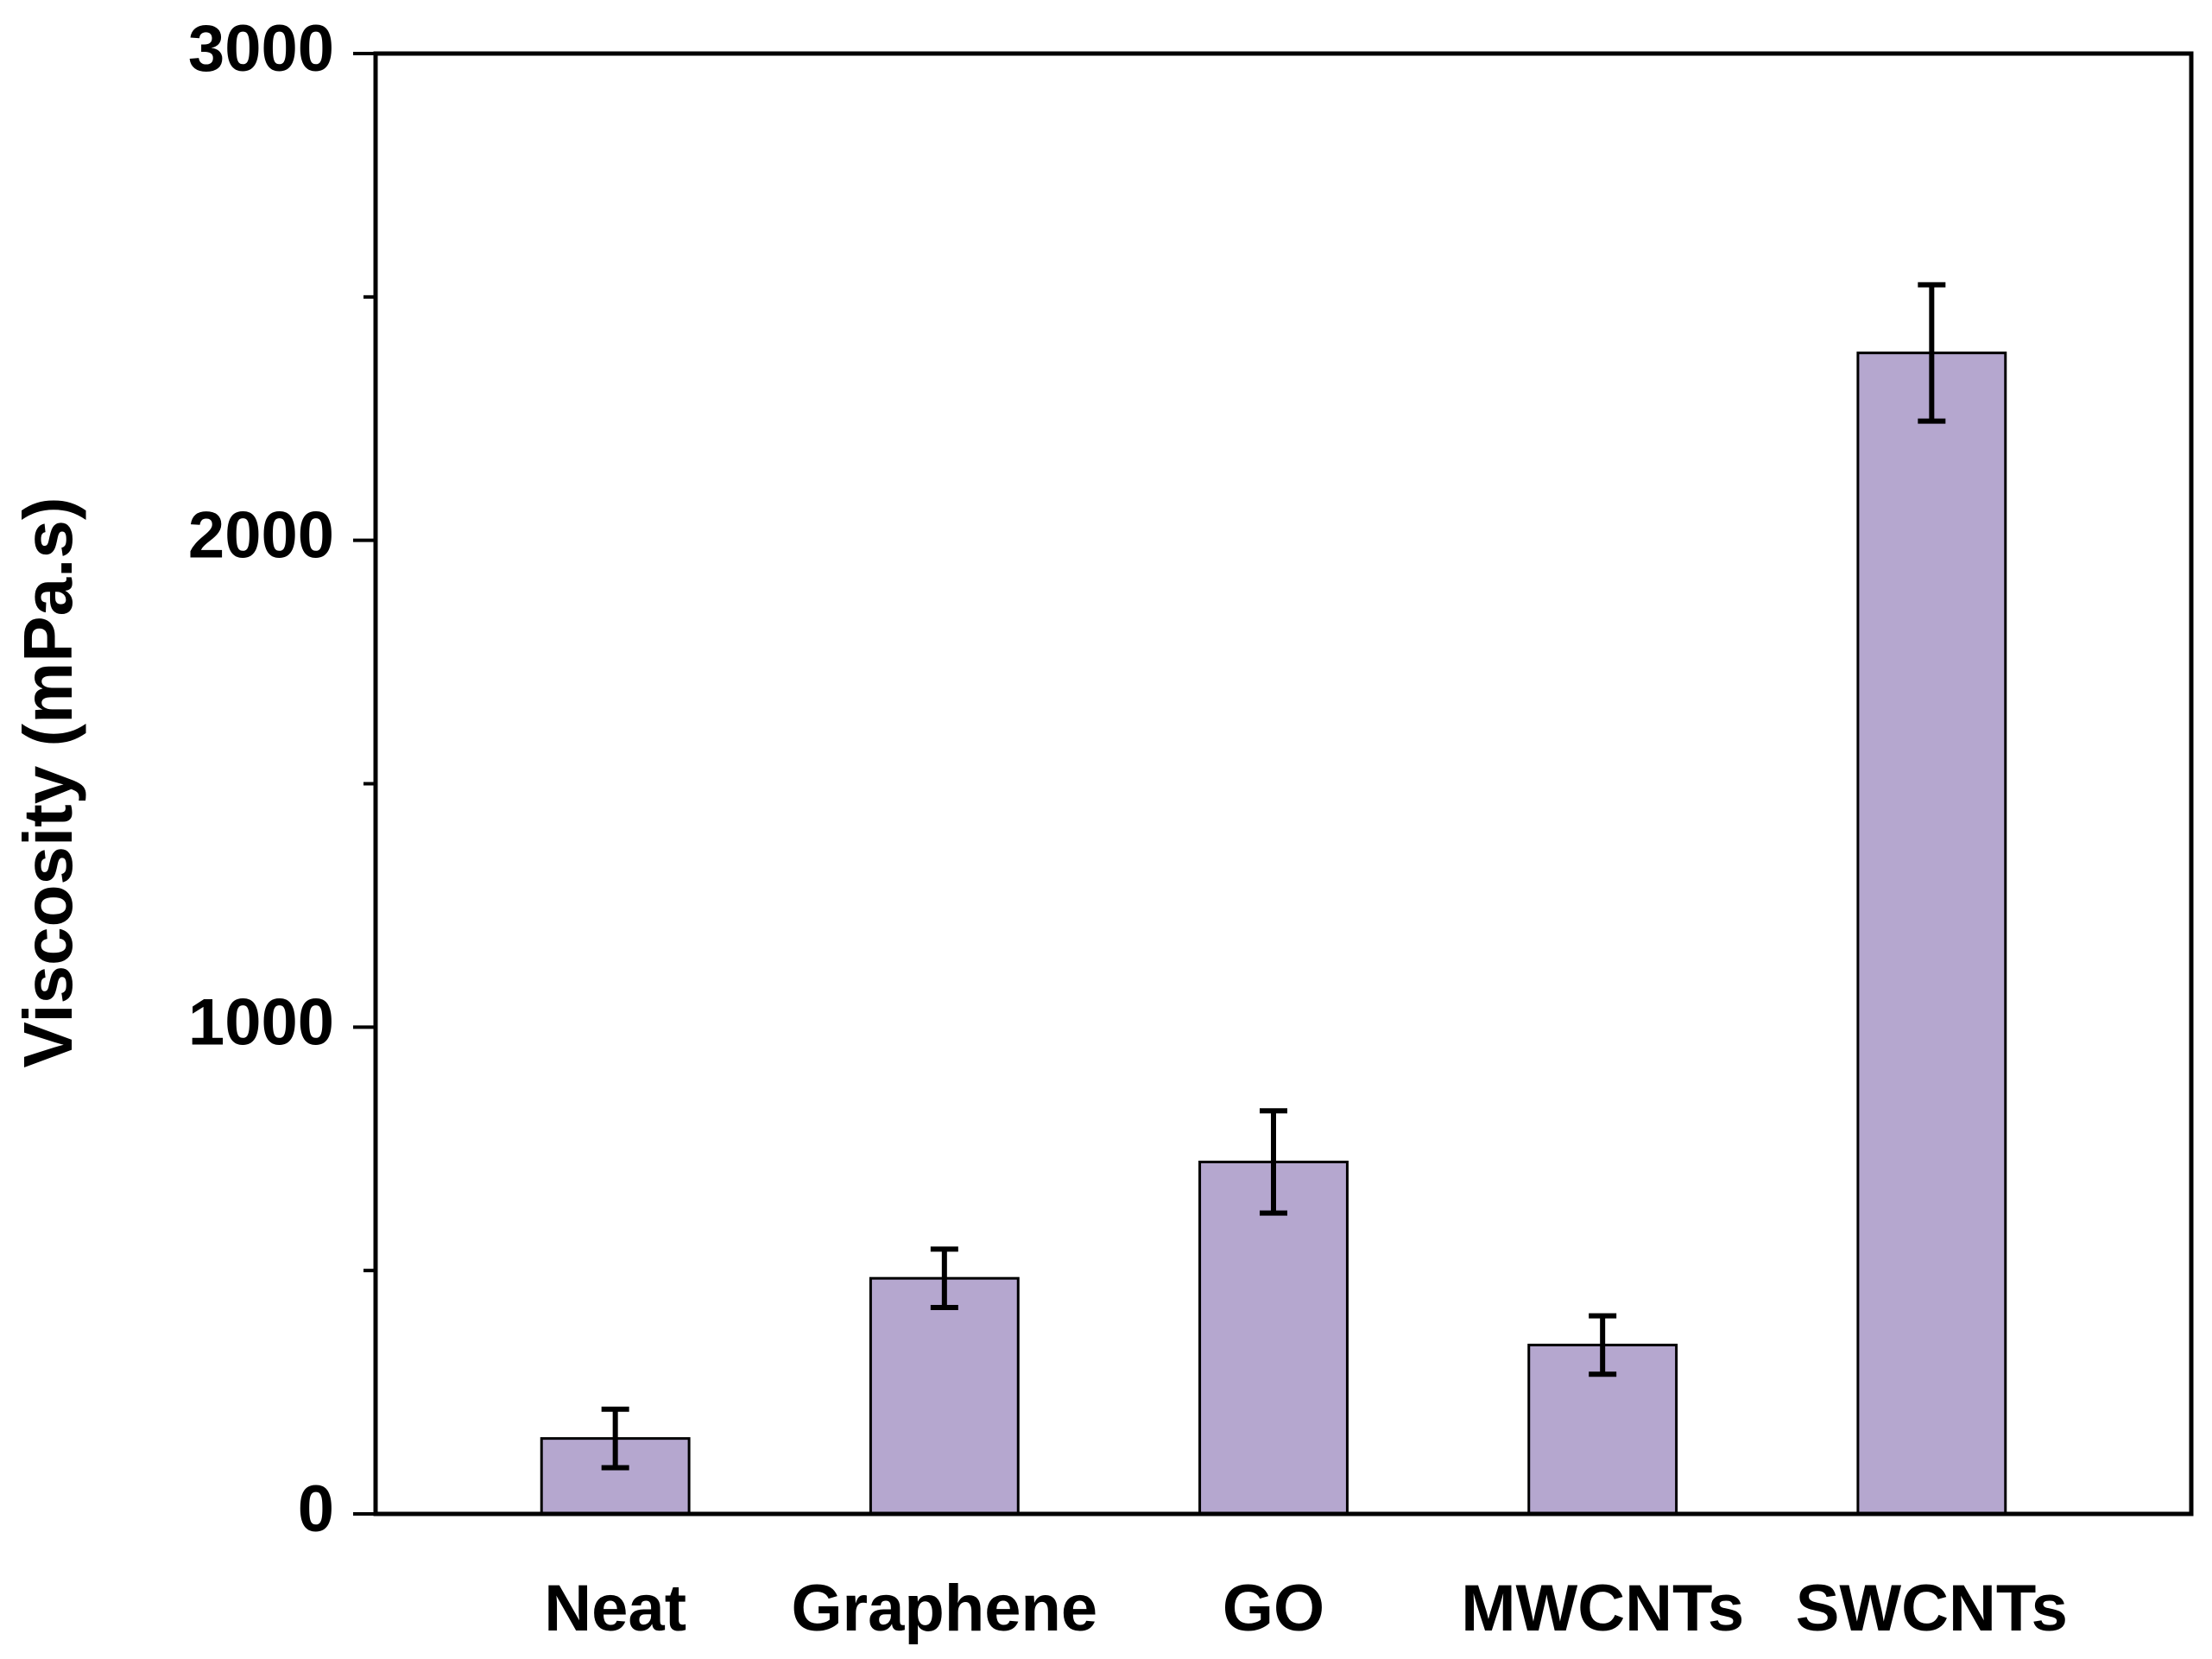 This screenshot has height=1659, width=2212. I want to click on x-tick-label: GO, so click(1273, 1608).